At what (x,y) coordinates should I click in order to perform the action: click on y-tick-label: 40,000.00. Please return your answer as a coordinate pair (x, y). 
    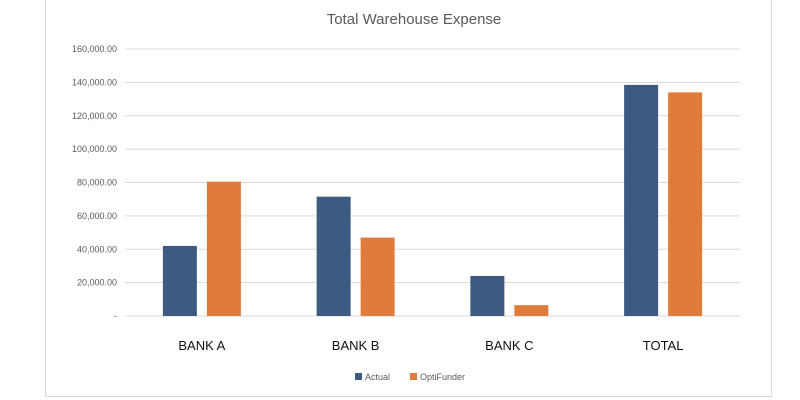
    Looking at the image, I should click on (97, 249).